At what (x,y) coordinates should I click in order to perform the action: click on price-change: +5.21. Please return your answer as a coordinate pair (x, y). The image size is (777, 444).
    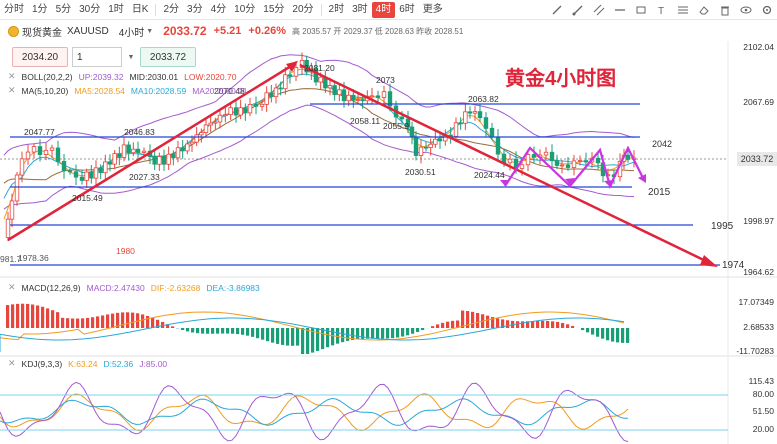
    Looking at the image, I should click on (227, 31).